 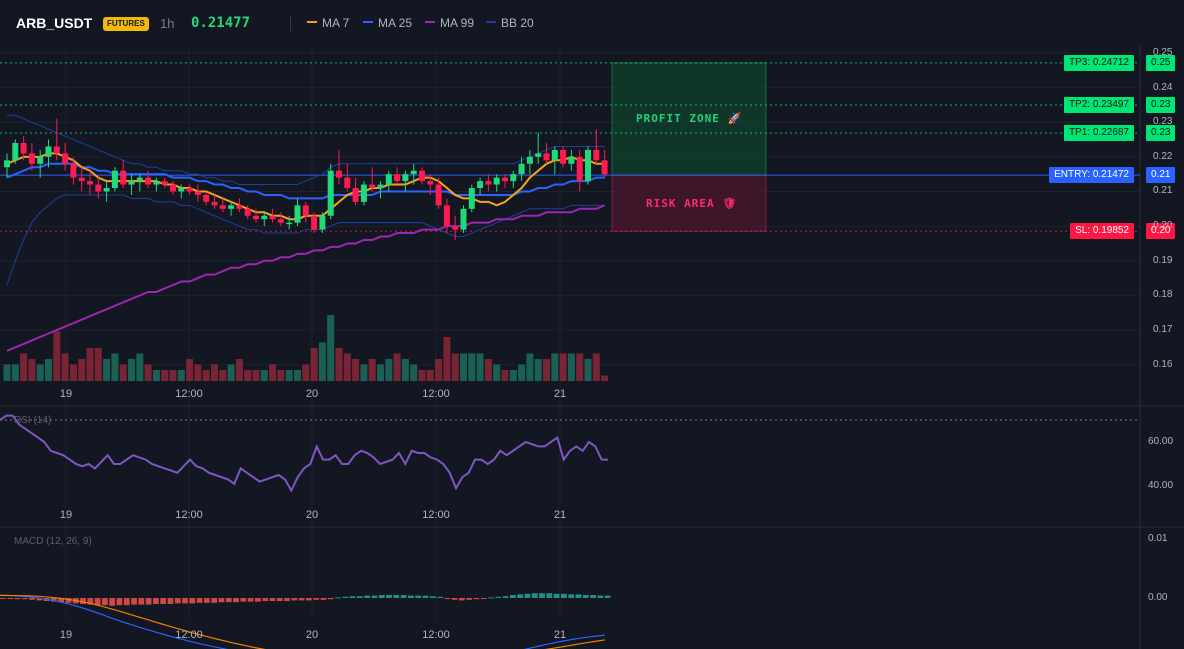 What do you see at coordinates (1102, 231) in the screenshot?
I see `sl-tag: SL: 0.19852` at bounding box center [1102, 231].